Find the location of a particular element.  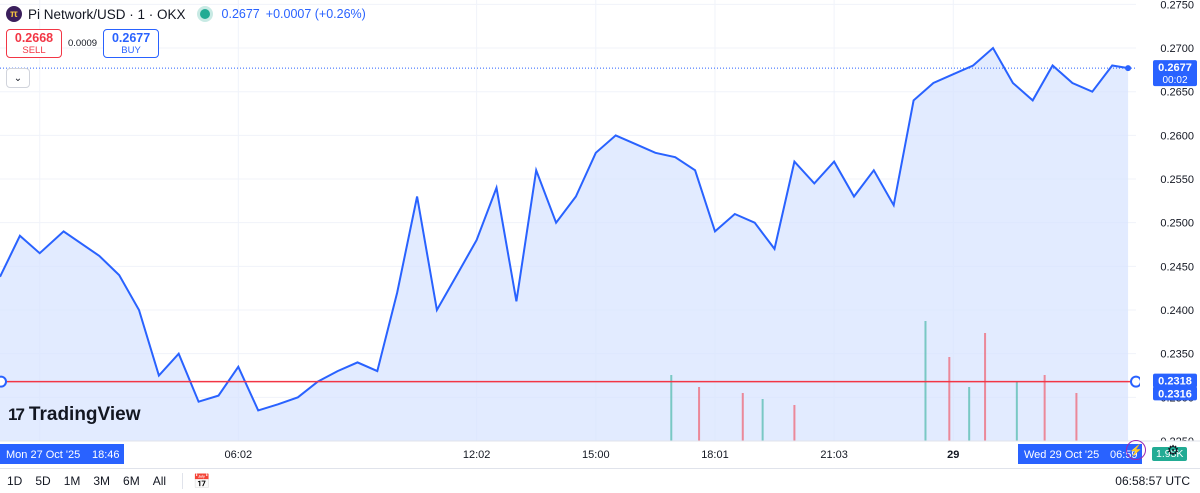

timeframe-all: All is located at coordinates (159, 481).